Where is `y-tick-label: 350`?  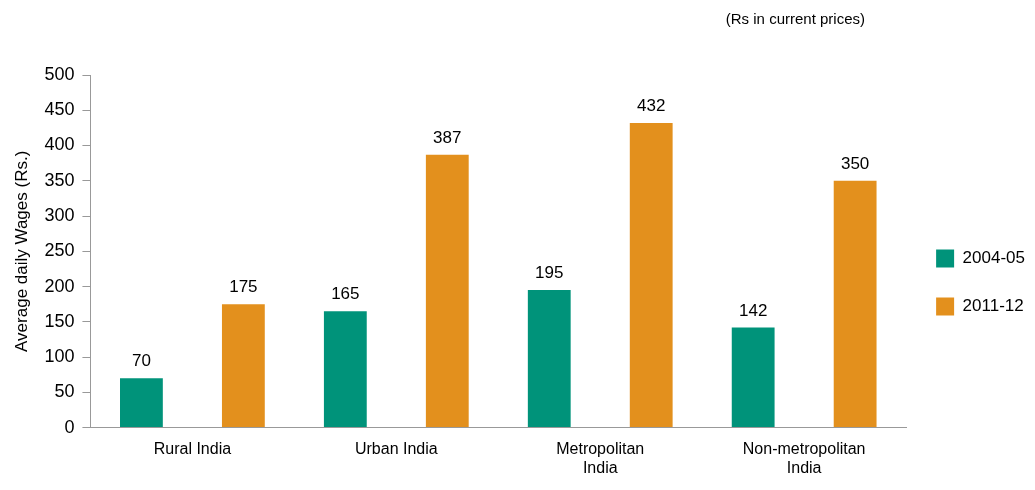 y-tick-label: 350 is located at coordinates (59, 179).